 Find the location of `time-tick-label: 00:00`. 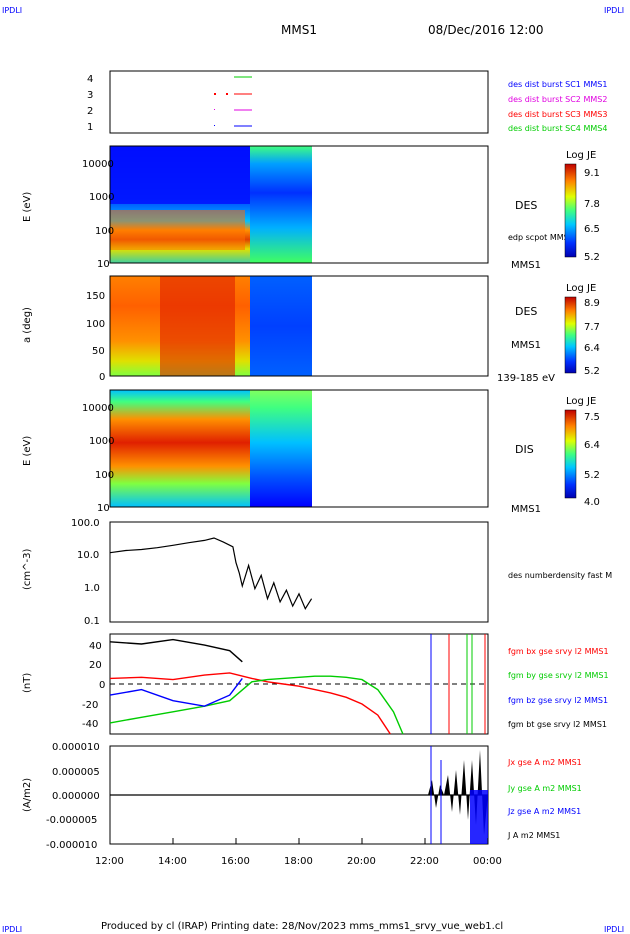

time-tick-label: 00:00 is located at coordinates (487, 861).